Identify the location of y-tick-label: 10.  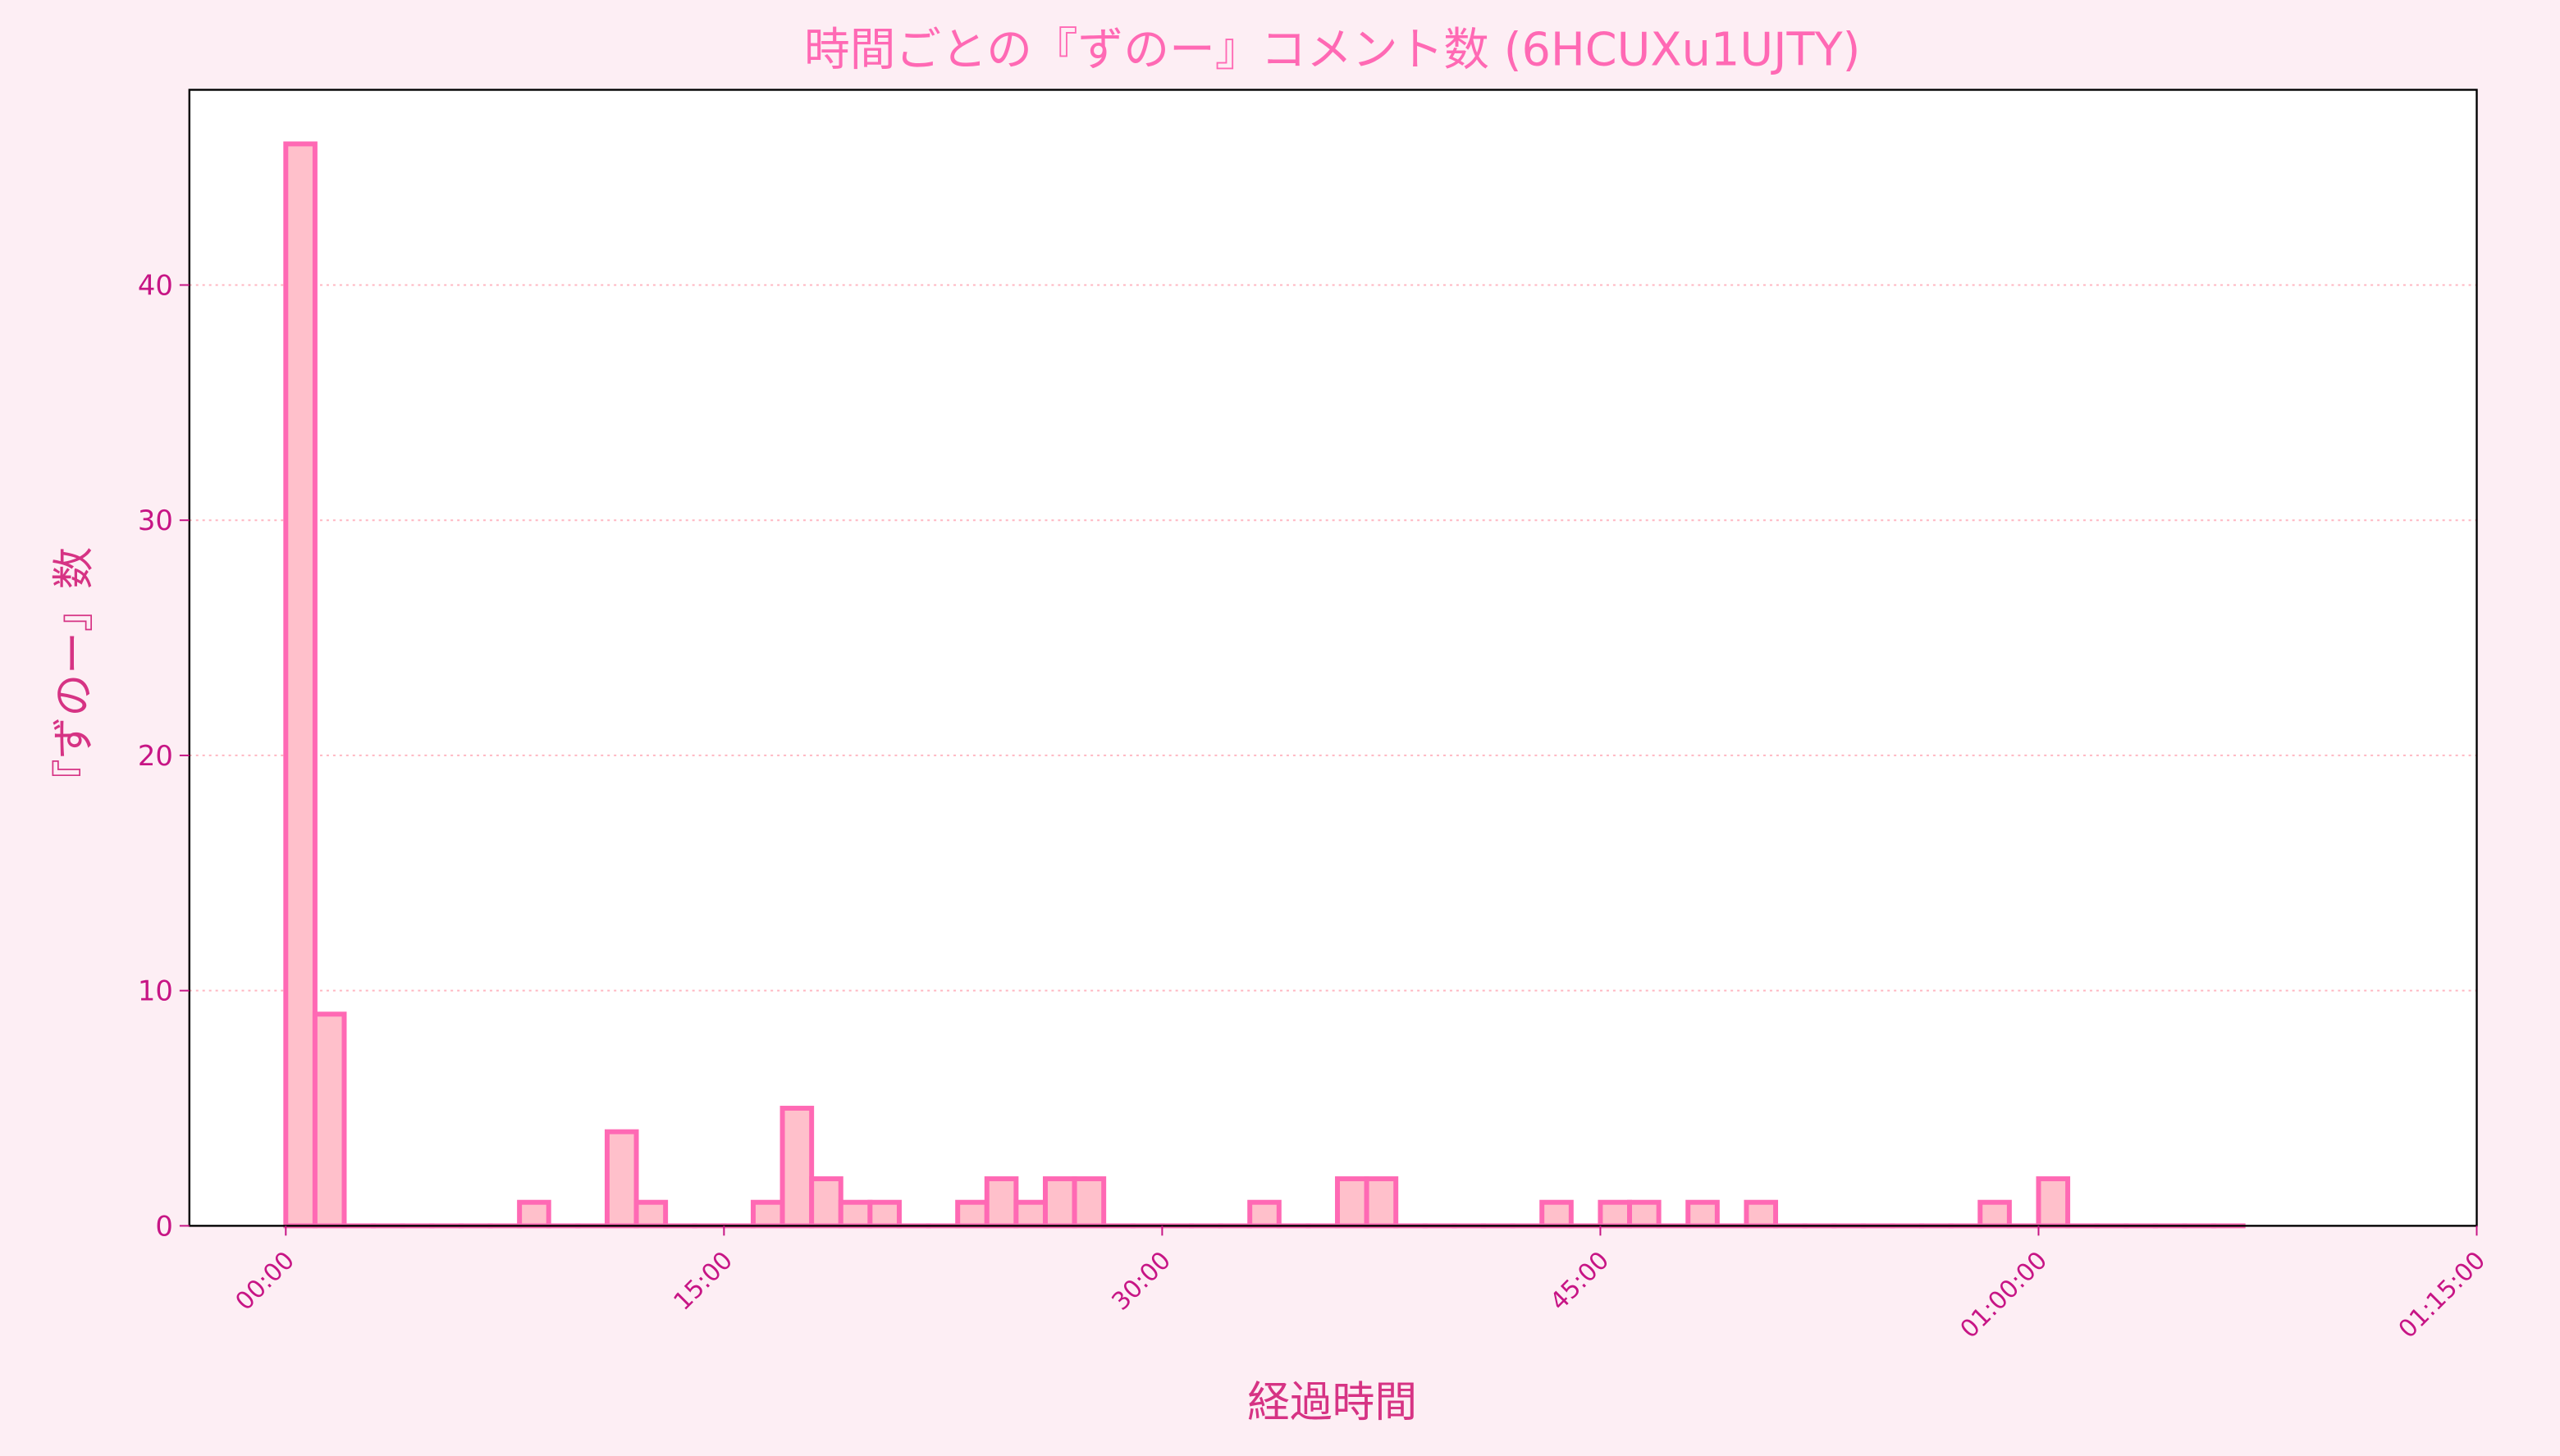
(155, 991).